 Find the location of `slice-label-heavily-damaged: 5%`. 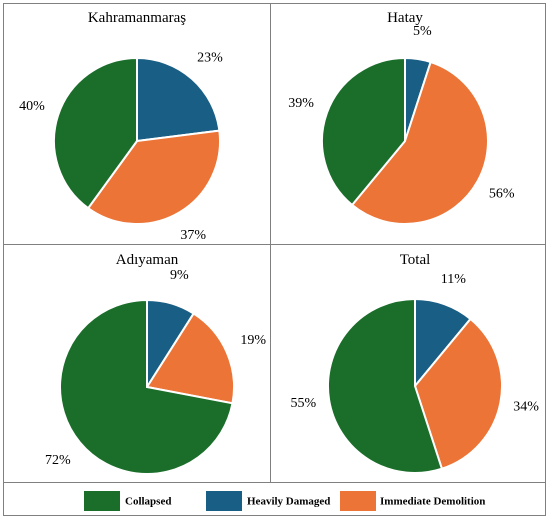

slice-label-heavily-damaged: 5% is located at coordinates (422, 31).